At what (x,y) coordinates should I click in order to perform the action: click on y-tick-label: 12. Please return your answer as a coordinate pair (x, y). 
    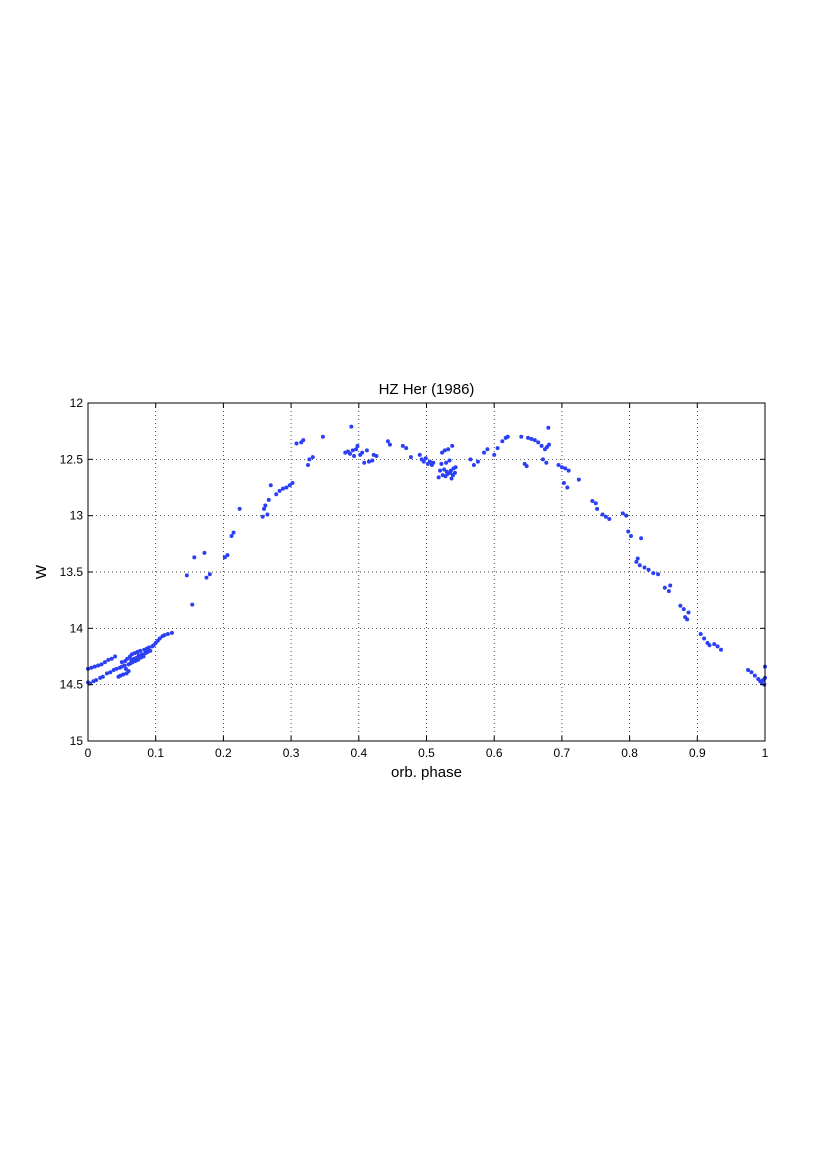
    Looking at the image, I should click on (77, 403).